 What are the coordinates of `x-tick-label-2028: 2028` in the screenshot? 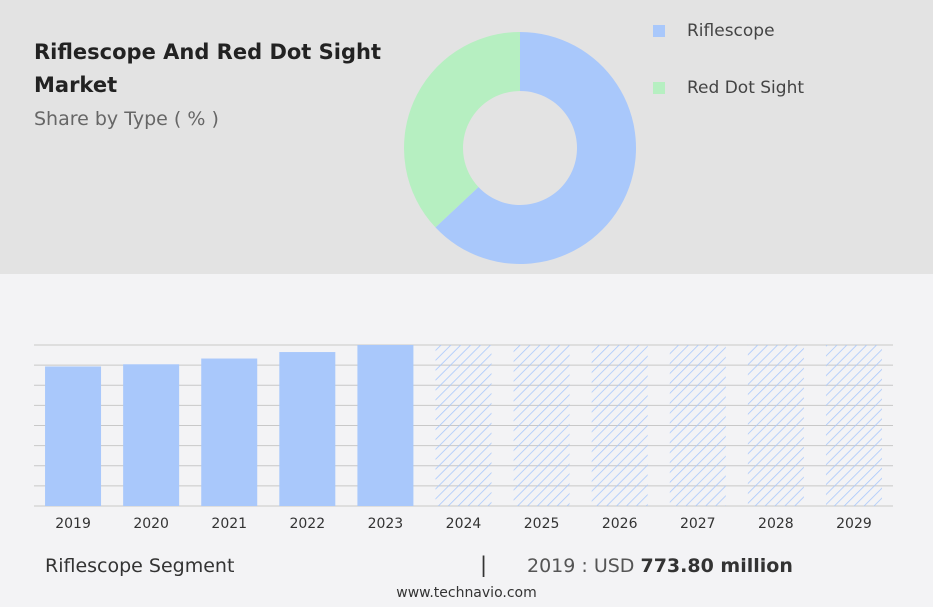 It's located at (776, 524).